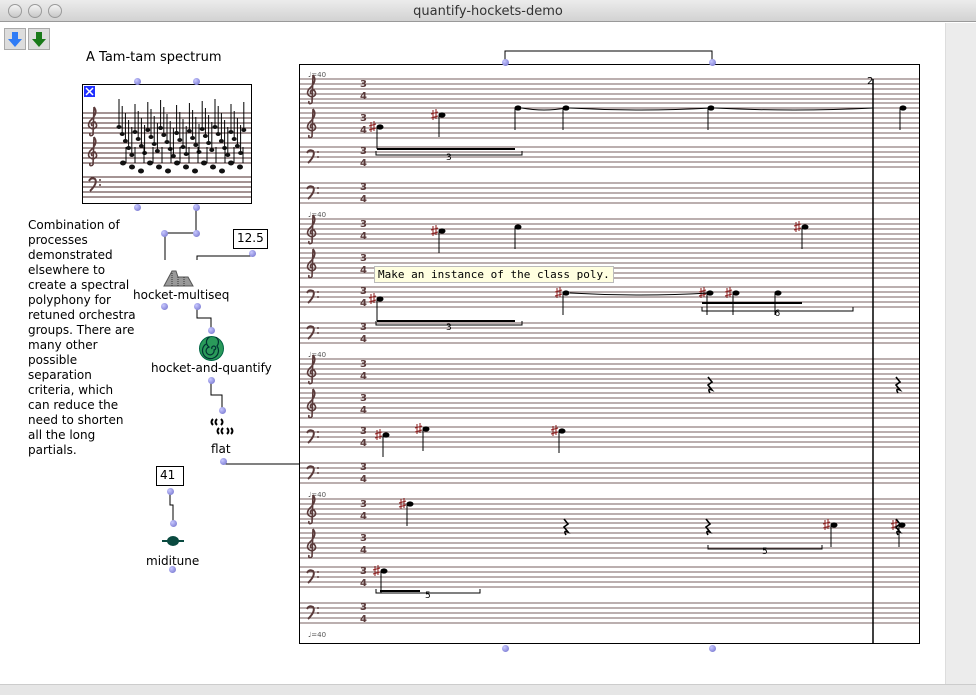 Image resolution: width=976 pixels, height=695 pixels. I want to click on hocket-multiseq-icon, so click(178, 277).